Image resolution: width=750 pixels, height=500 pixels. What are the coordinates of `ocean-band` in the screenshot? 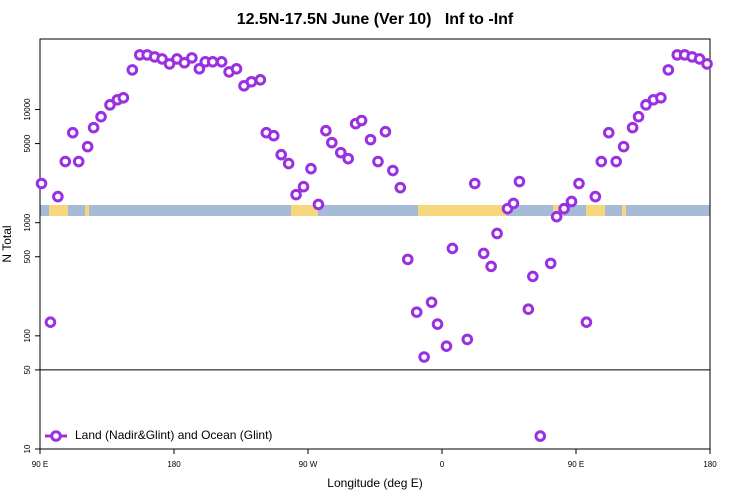 It's located at (375, 210).